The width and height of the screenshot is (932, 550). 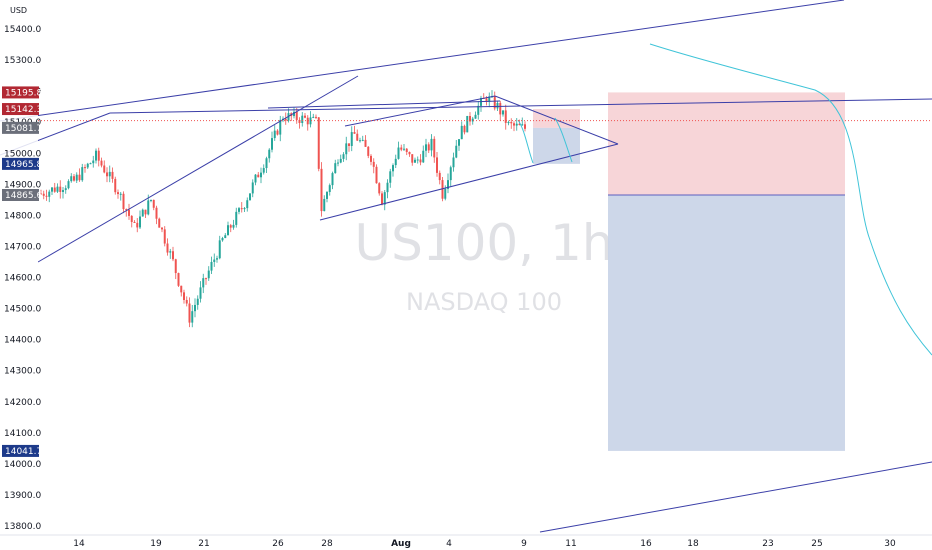 I want to click on price-badge-label: 14041.7, so click(x=23, y=452).